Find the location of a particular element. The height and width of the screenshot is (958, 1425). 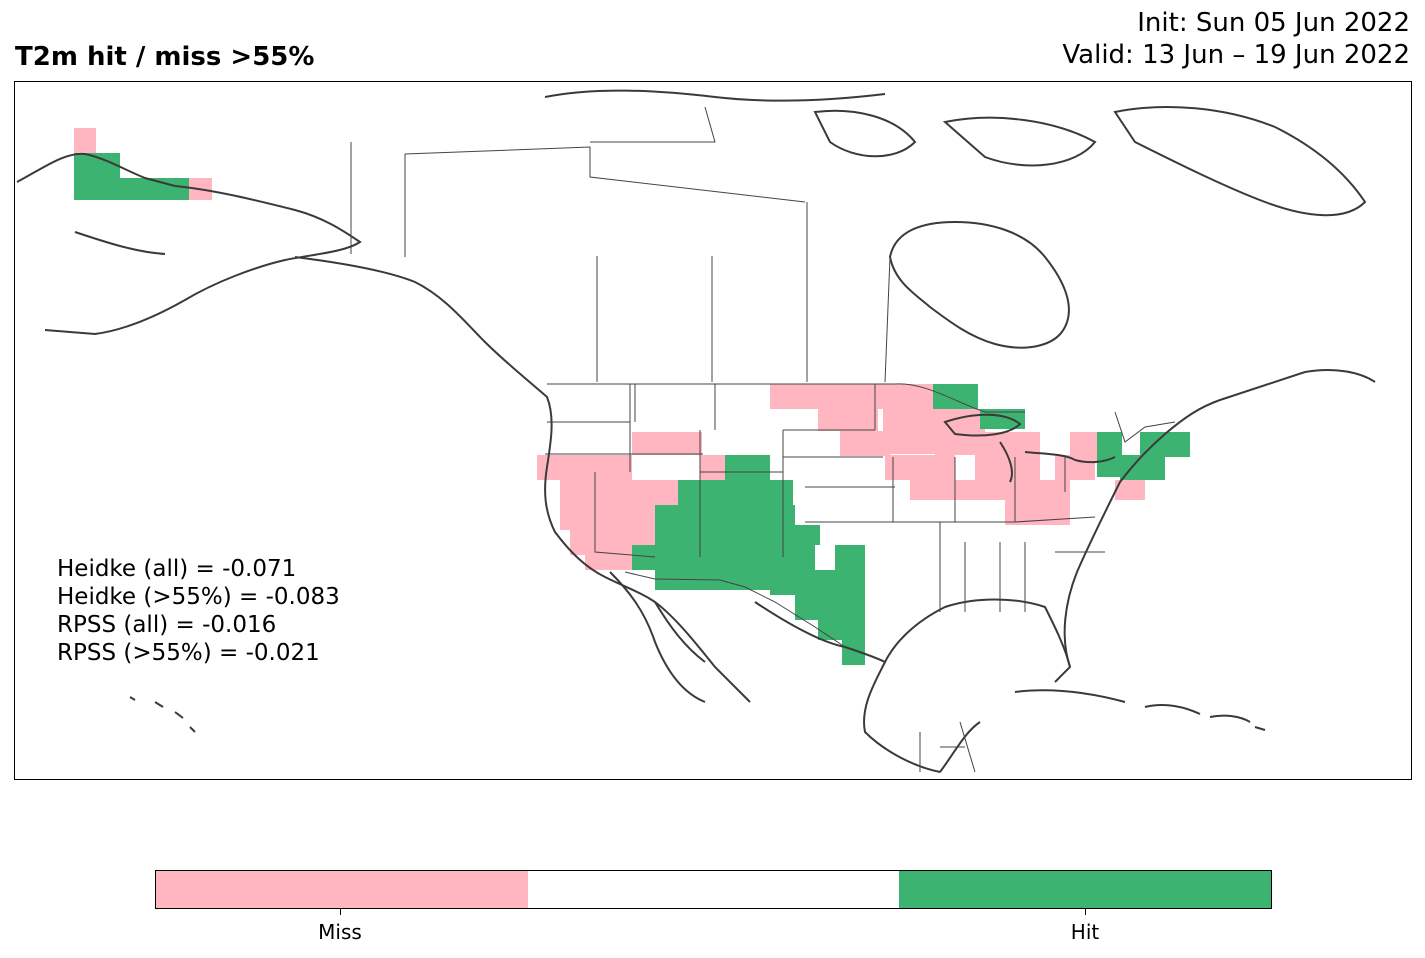

neutral-cell is located at coordinates (965, 467).